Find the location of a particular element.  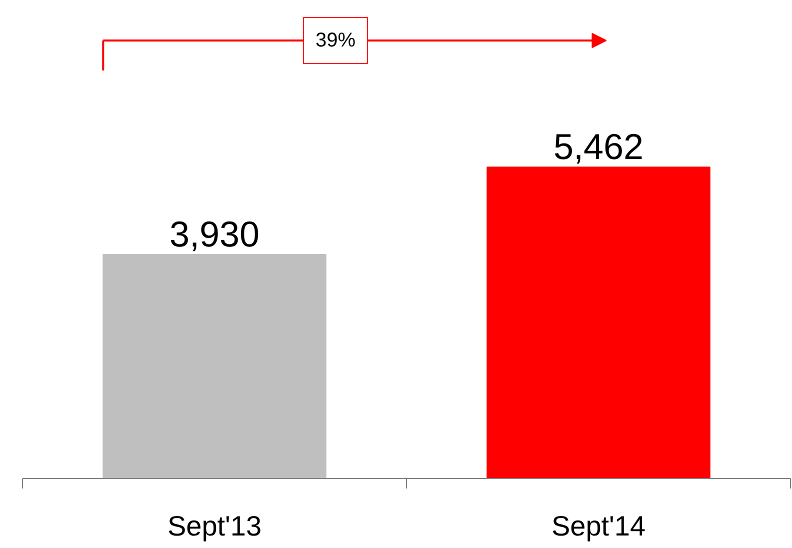

text: 39% is located at coordinates (335, 41).